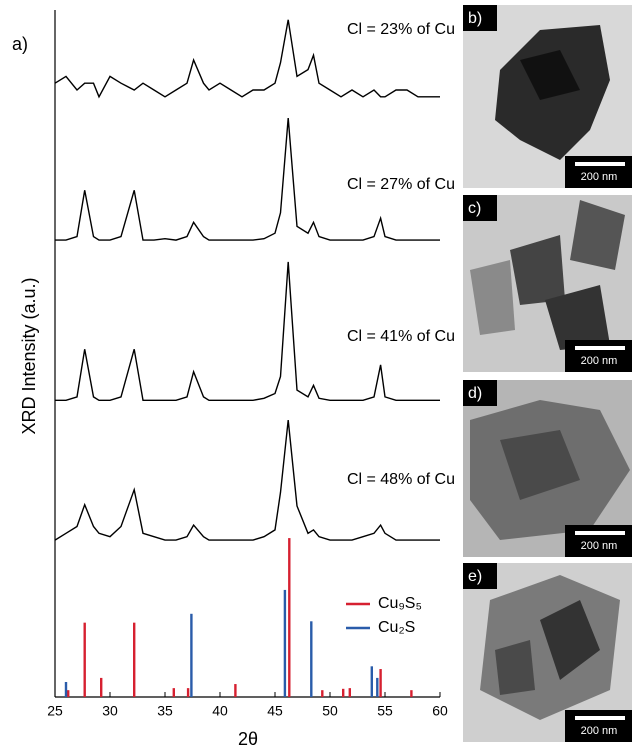 Image resolution: width=635 pixels, height=755 pixels. I want to click on y-axis-label: XRD Intensity (a.u.), so click(29, 355).